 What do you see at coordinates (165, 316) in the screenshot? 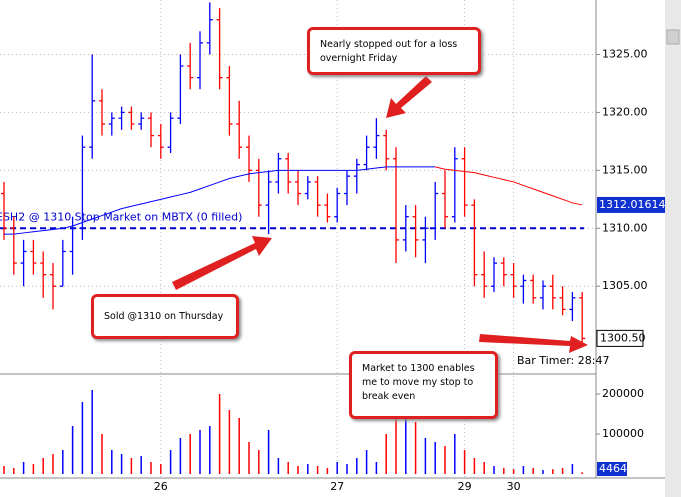
I see `annotation: Sold @1310 on Thursday` at bounding box center [165, 316].